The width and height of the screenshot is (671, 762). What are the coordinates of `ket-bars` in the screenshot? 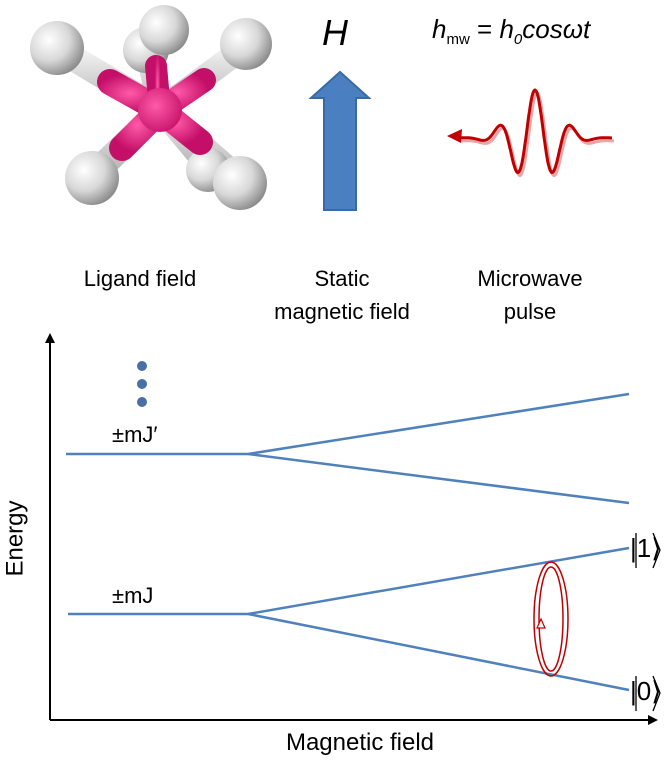 It's located at (648, 622).